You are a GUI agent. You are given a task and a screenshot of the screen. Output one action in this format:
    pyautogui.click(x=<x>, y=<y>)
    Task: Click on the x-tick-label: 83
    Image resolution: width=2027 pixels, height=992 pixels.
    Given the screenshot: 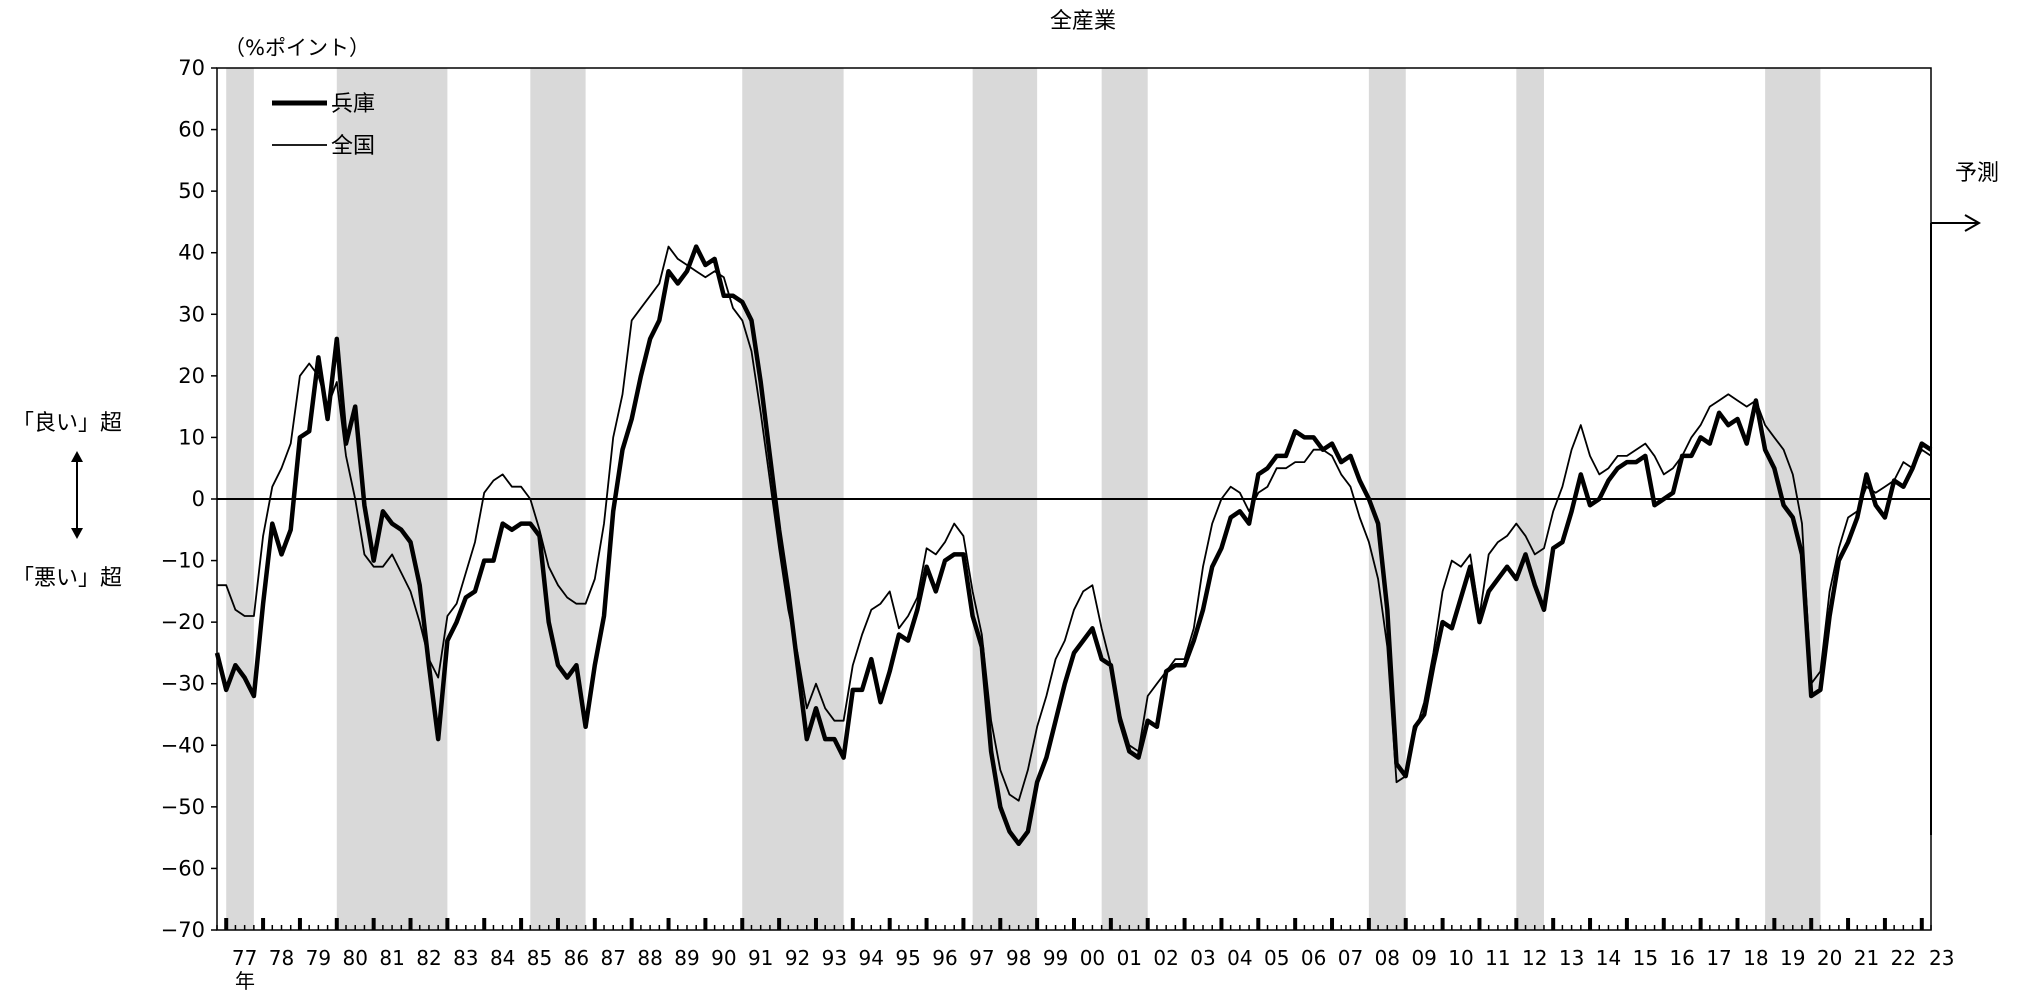 What is the action you would take?
    pyautogui.click(x=465, y=958)
    